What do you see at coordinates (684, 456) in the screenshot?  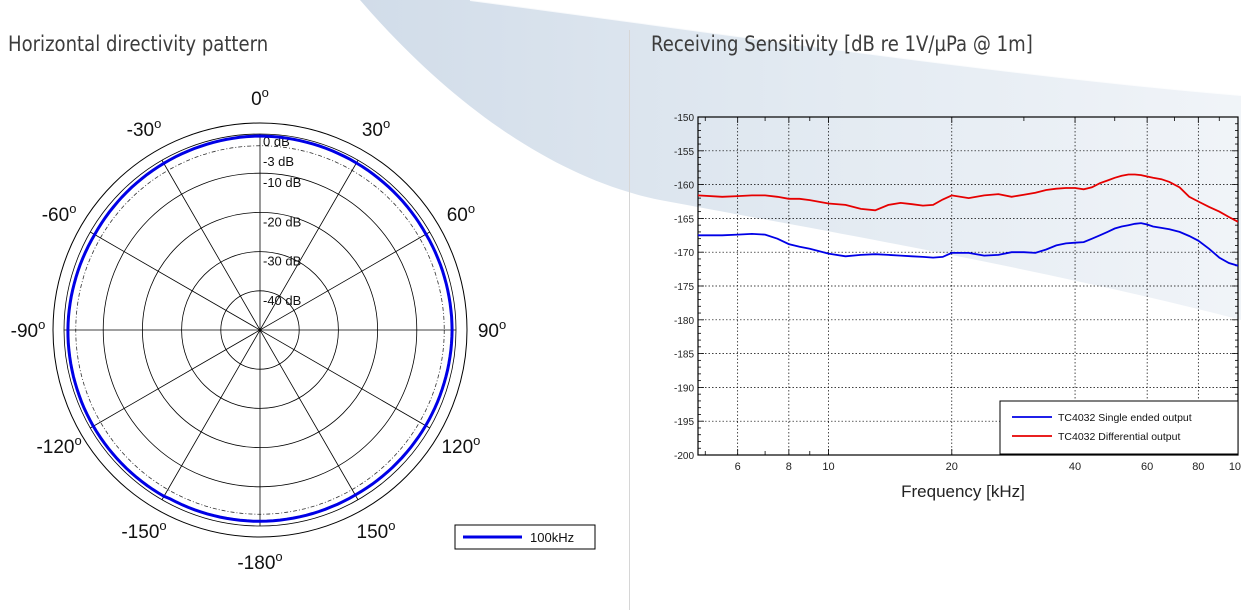 I see `y-tick-label: -200` at bounding box center [684, 456].